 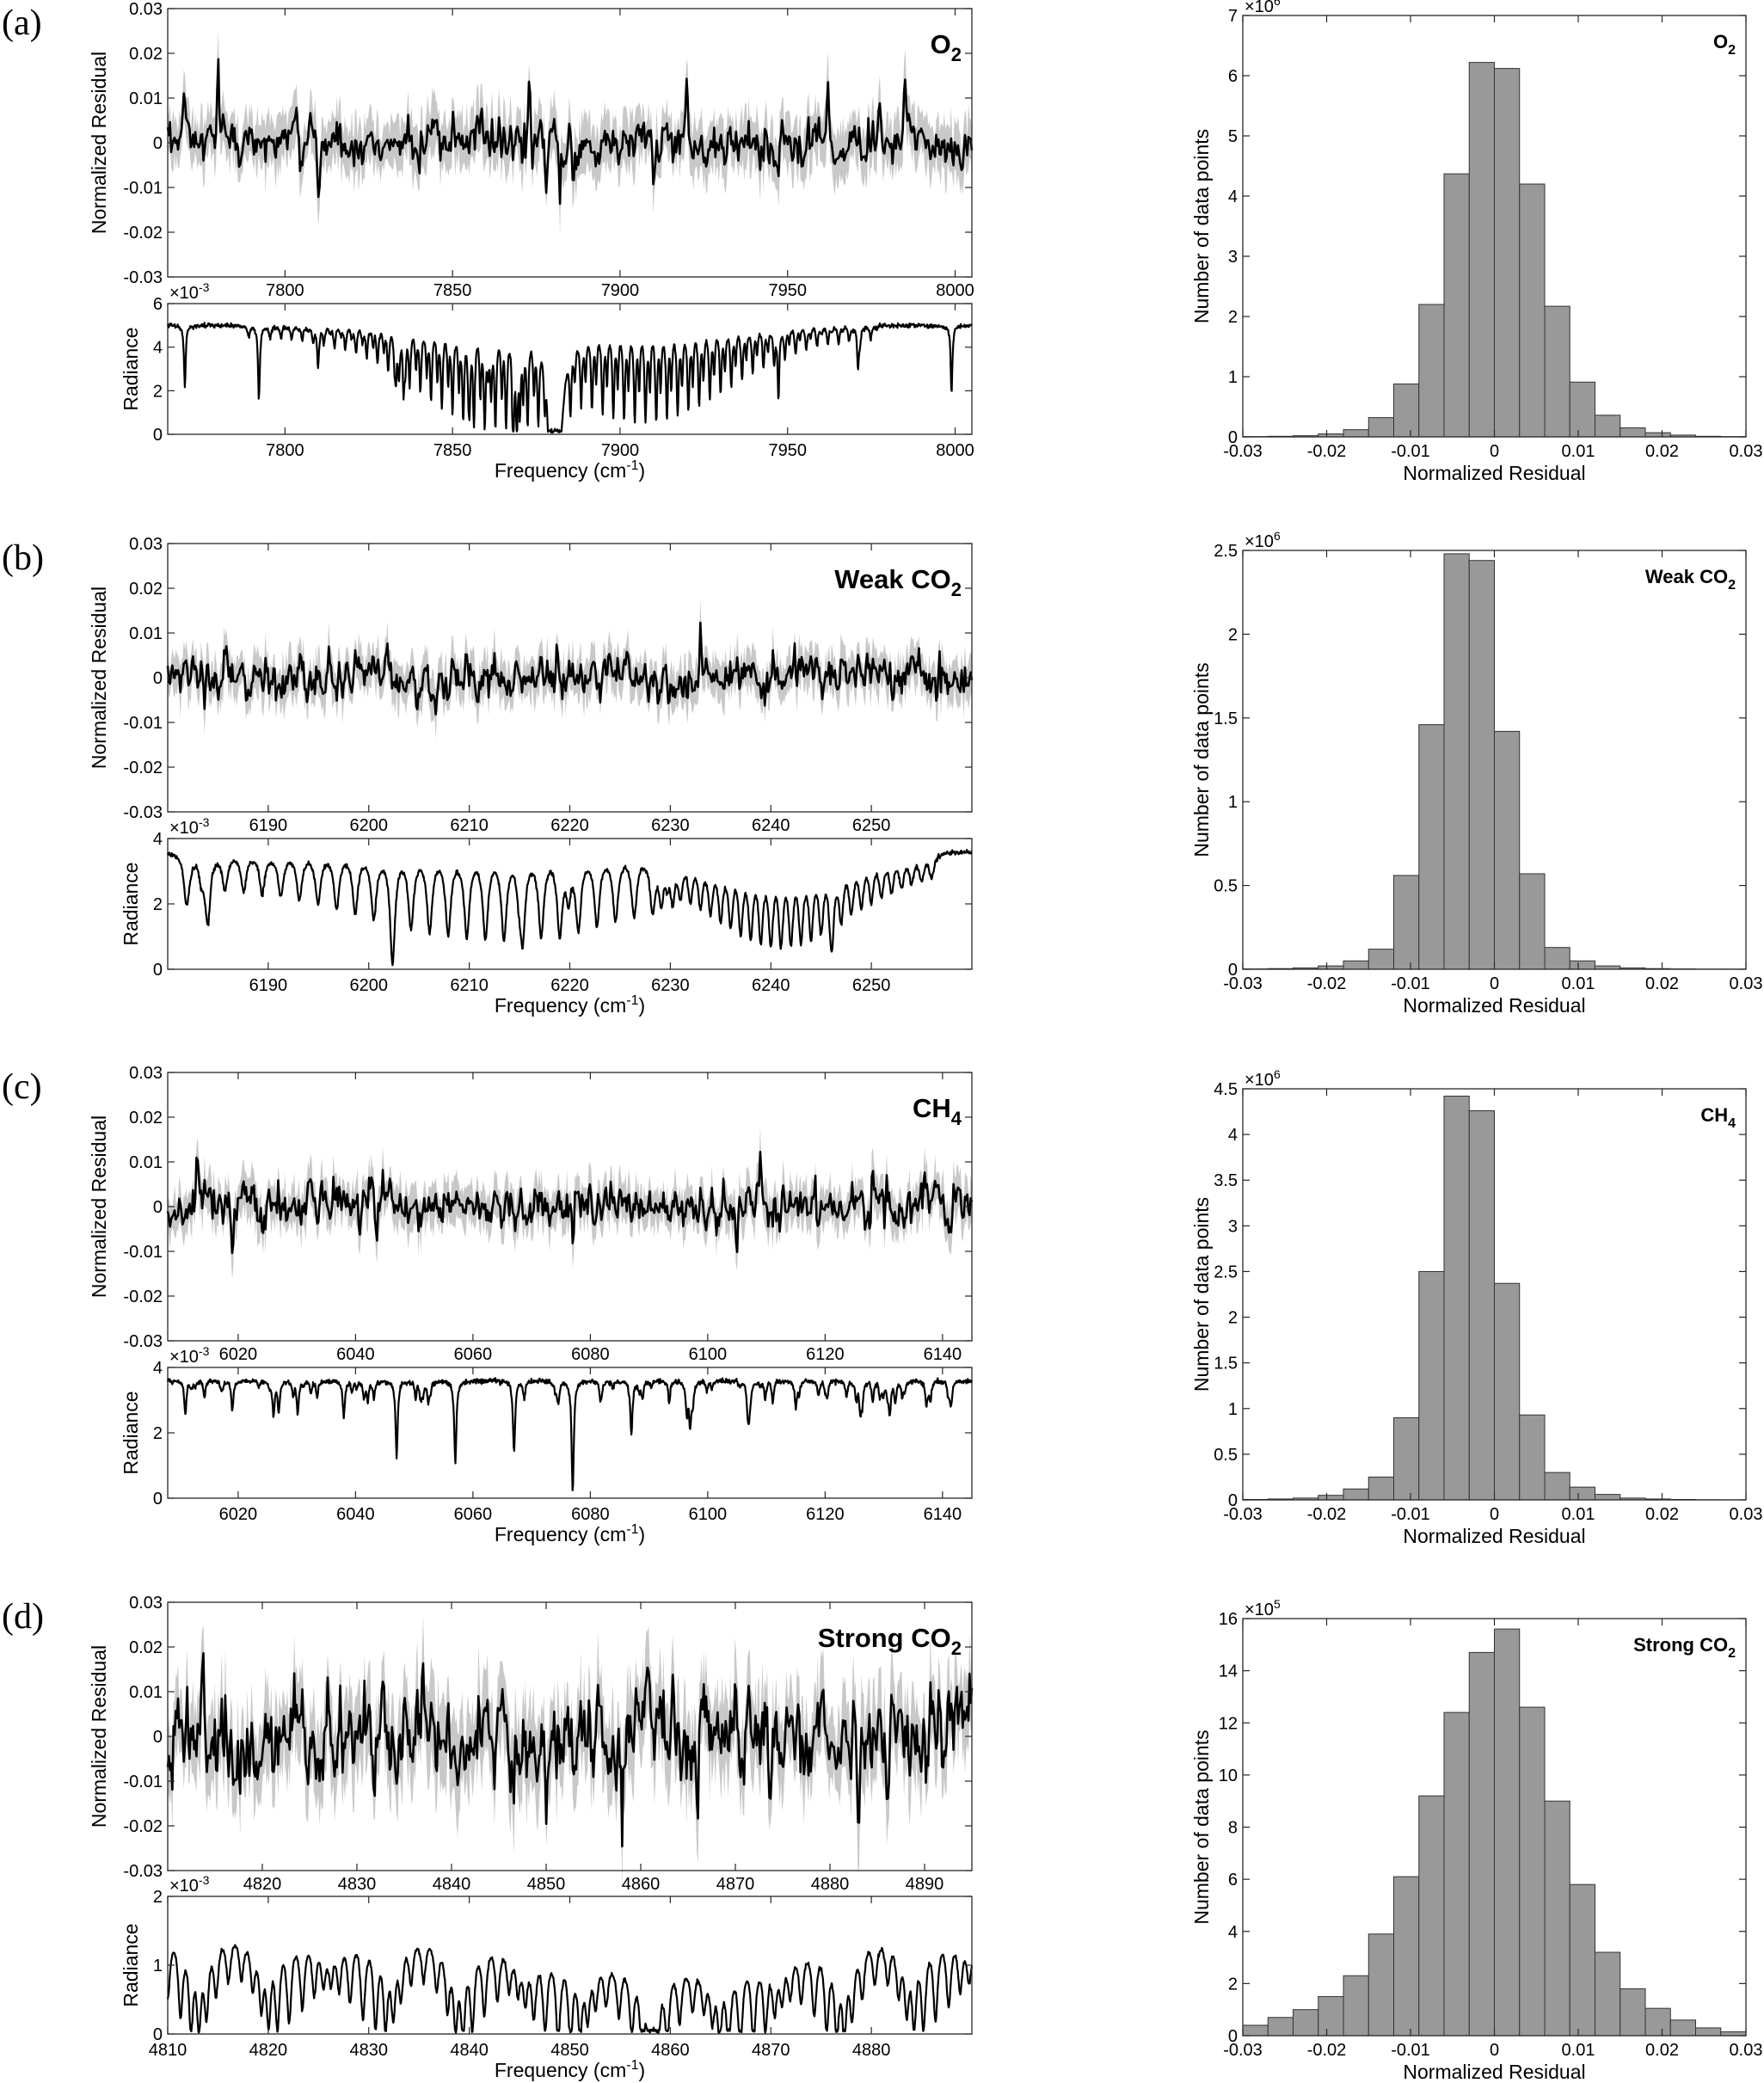 What do you see at coordinates (1228, 1671) in the screenshot?
I see `histogram-ytick-label: 14` at bounding box center [1228, 1671].